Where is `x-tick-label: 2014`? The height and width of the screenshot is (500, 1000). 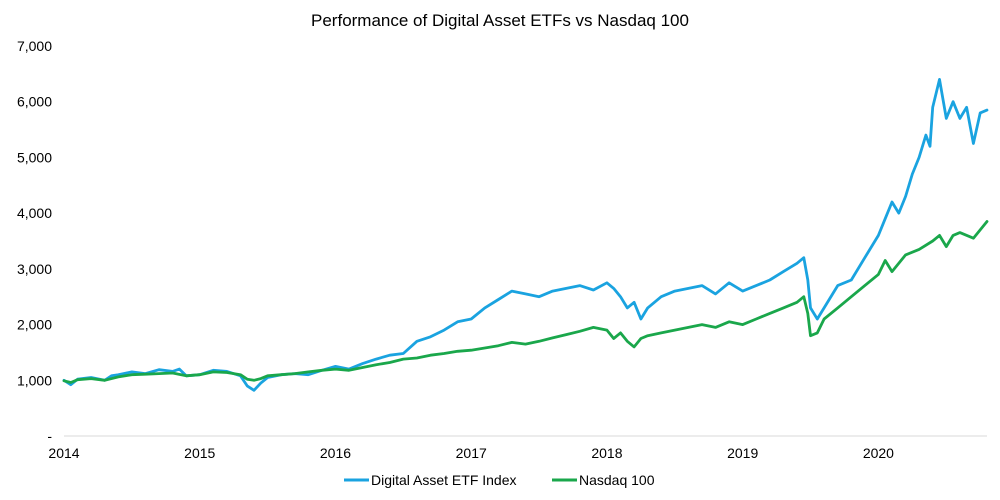 x-tick-label: 2014 is located at coordinates (63, 453).